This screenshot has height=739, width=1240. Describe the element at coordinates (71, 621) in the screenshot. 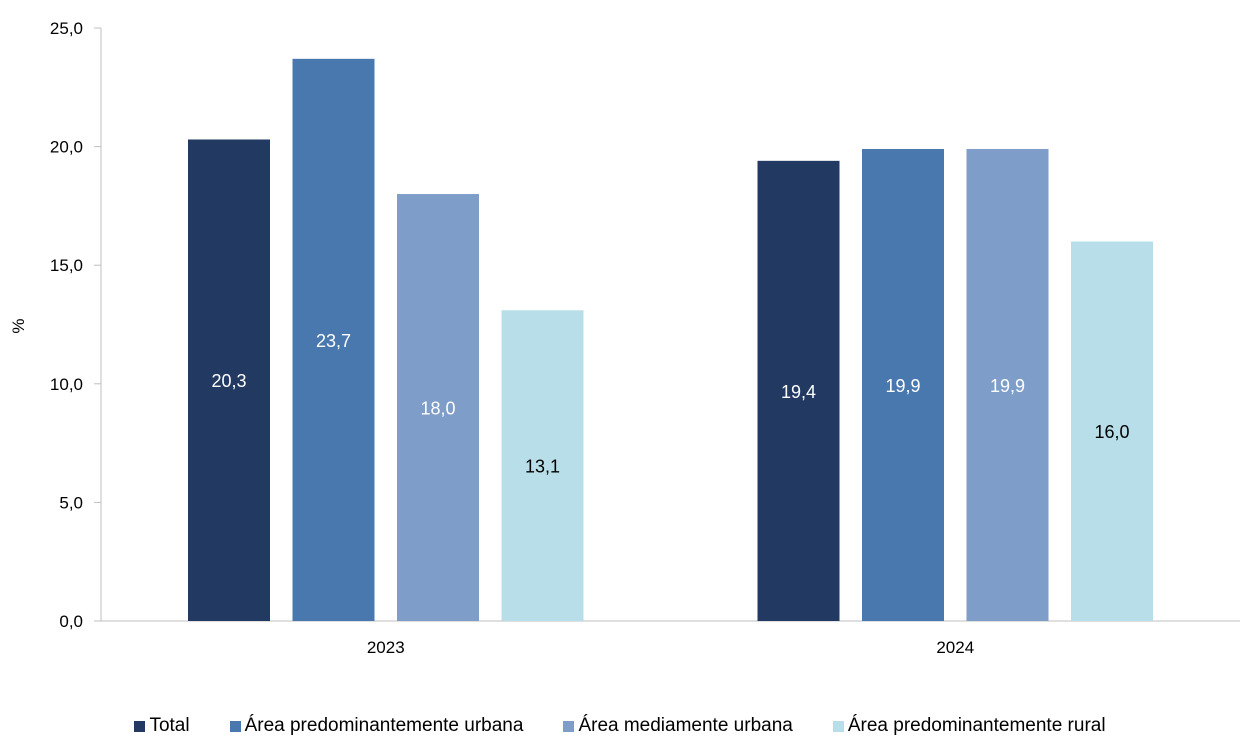

I see `y-tick-label: 0,0` at that location.